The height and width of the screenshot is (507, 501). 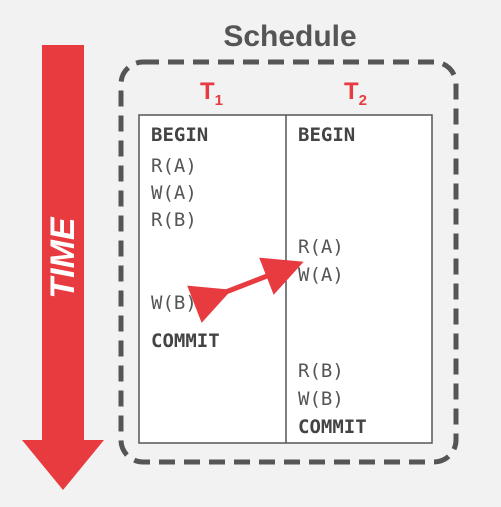 I want to click on time-label: TIME, so click(x=63, y=257).